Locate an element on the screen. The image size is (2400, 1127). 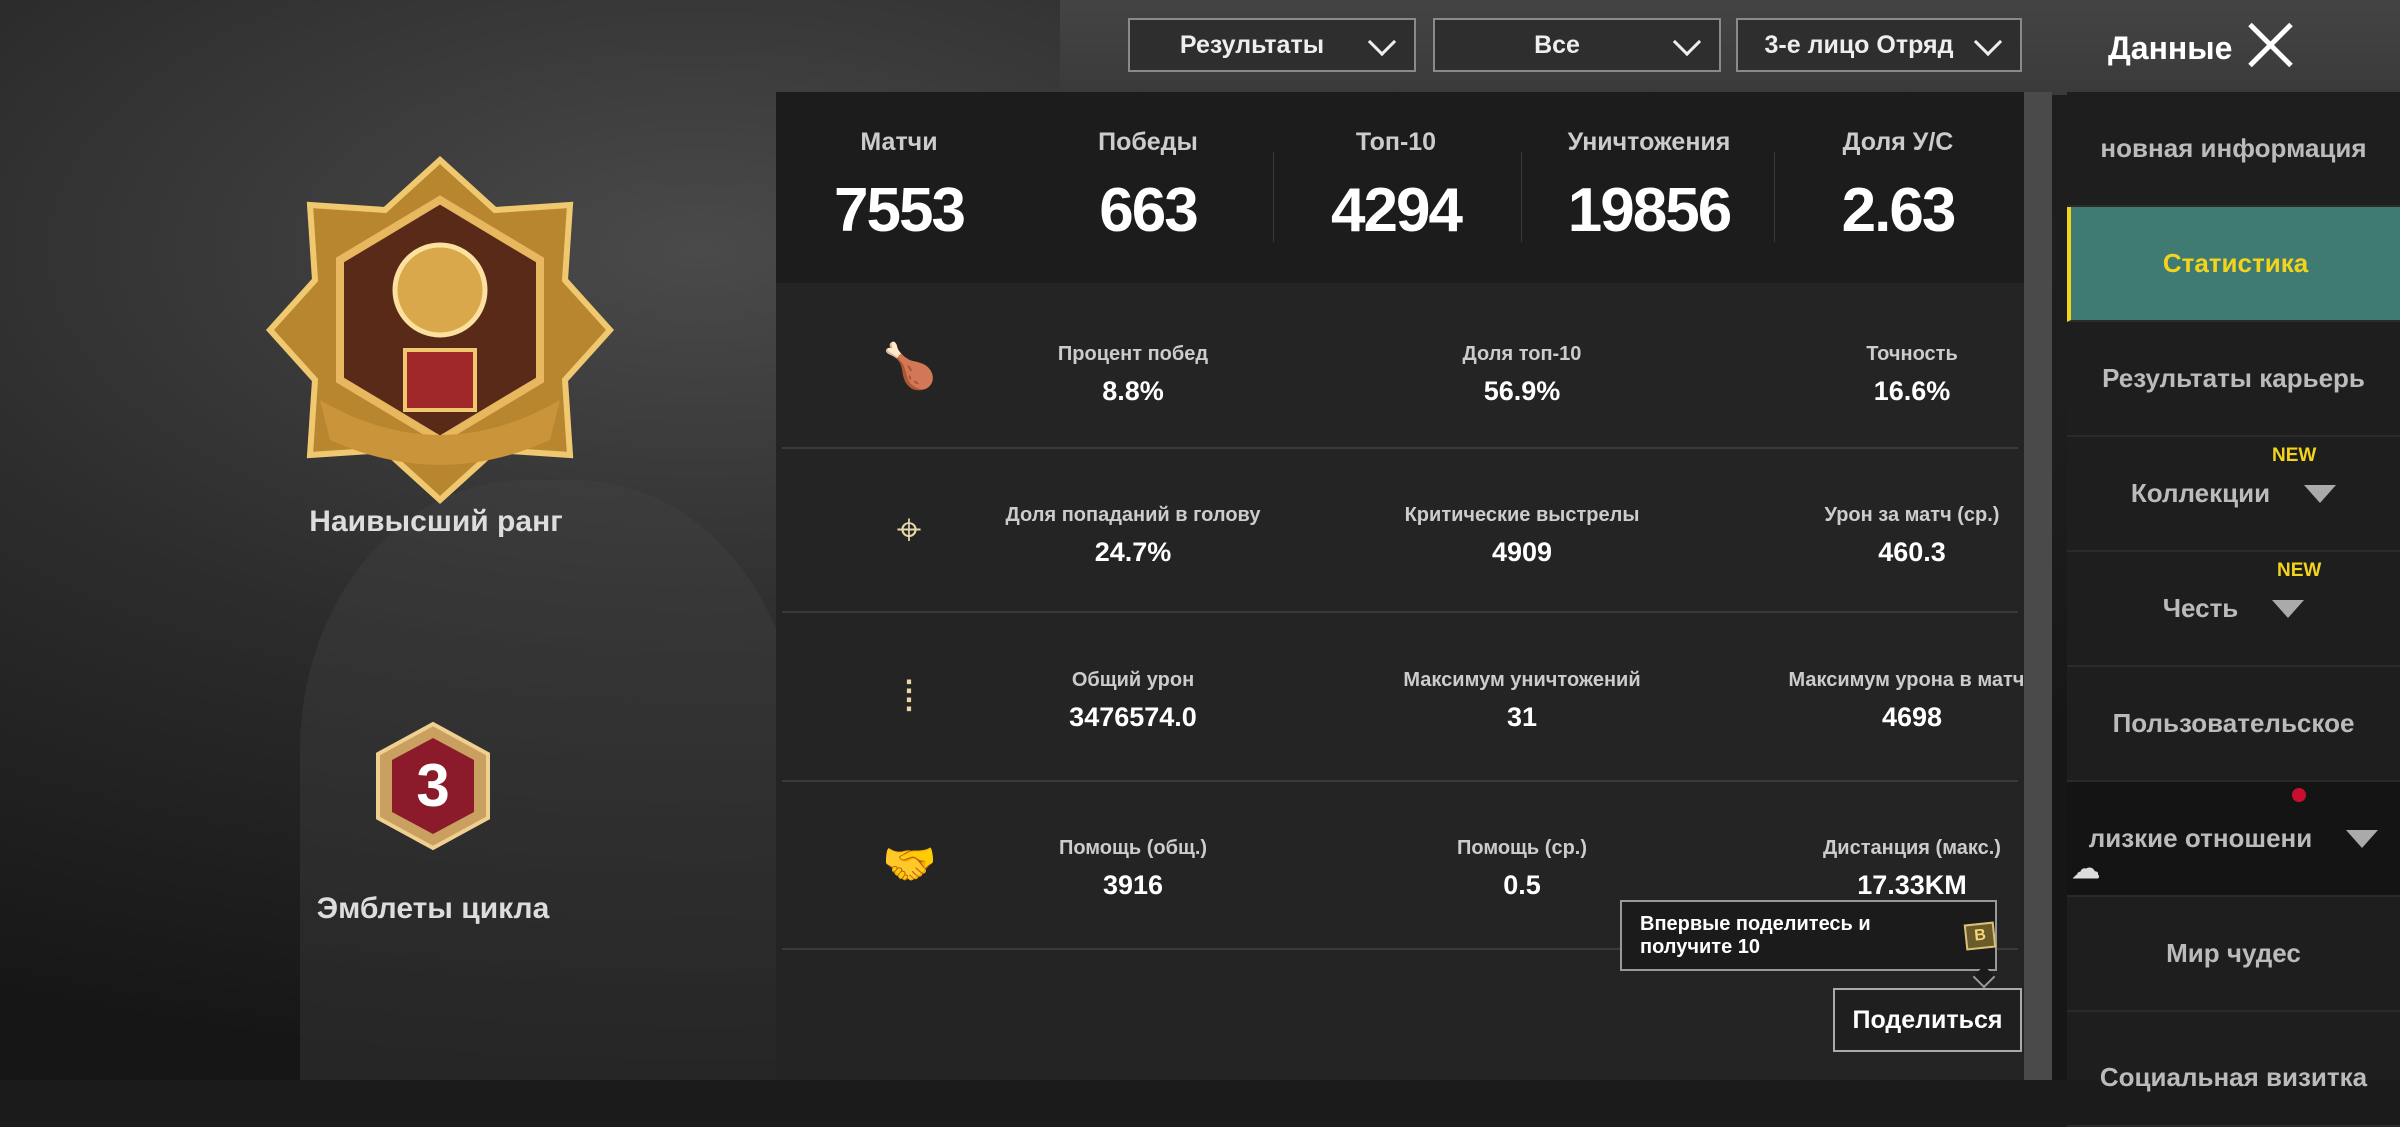
chicken-icon: 🍗 is located at coordinates (909, 366).